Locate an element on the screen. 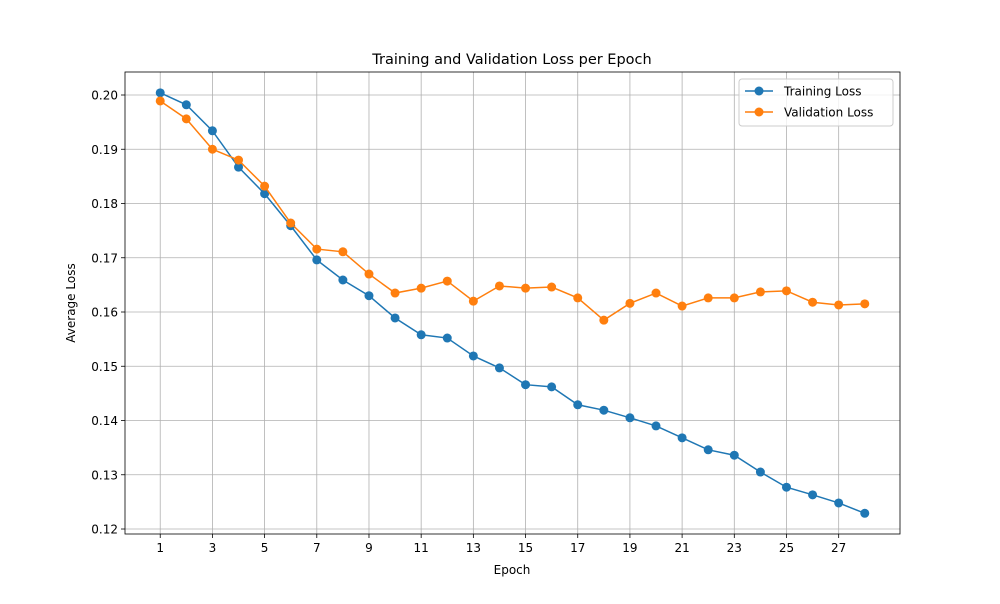 This screenshot has width=1000, height=604. x-tick-label: 1 is located at coordinates (160, 548).